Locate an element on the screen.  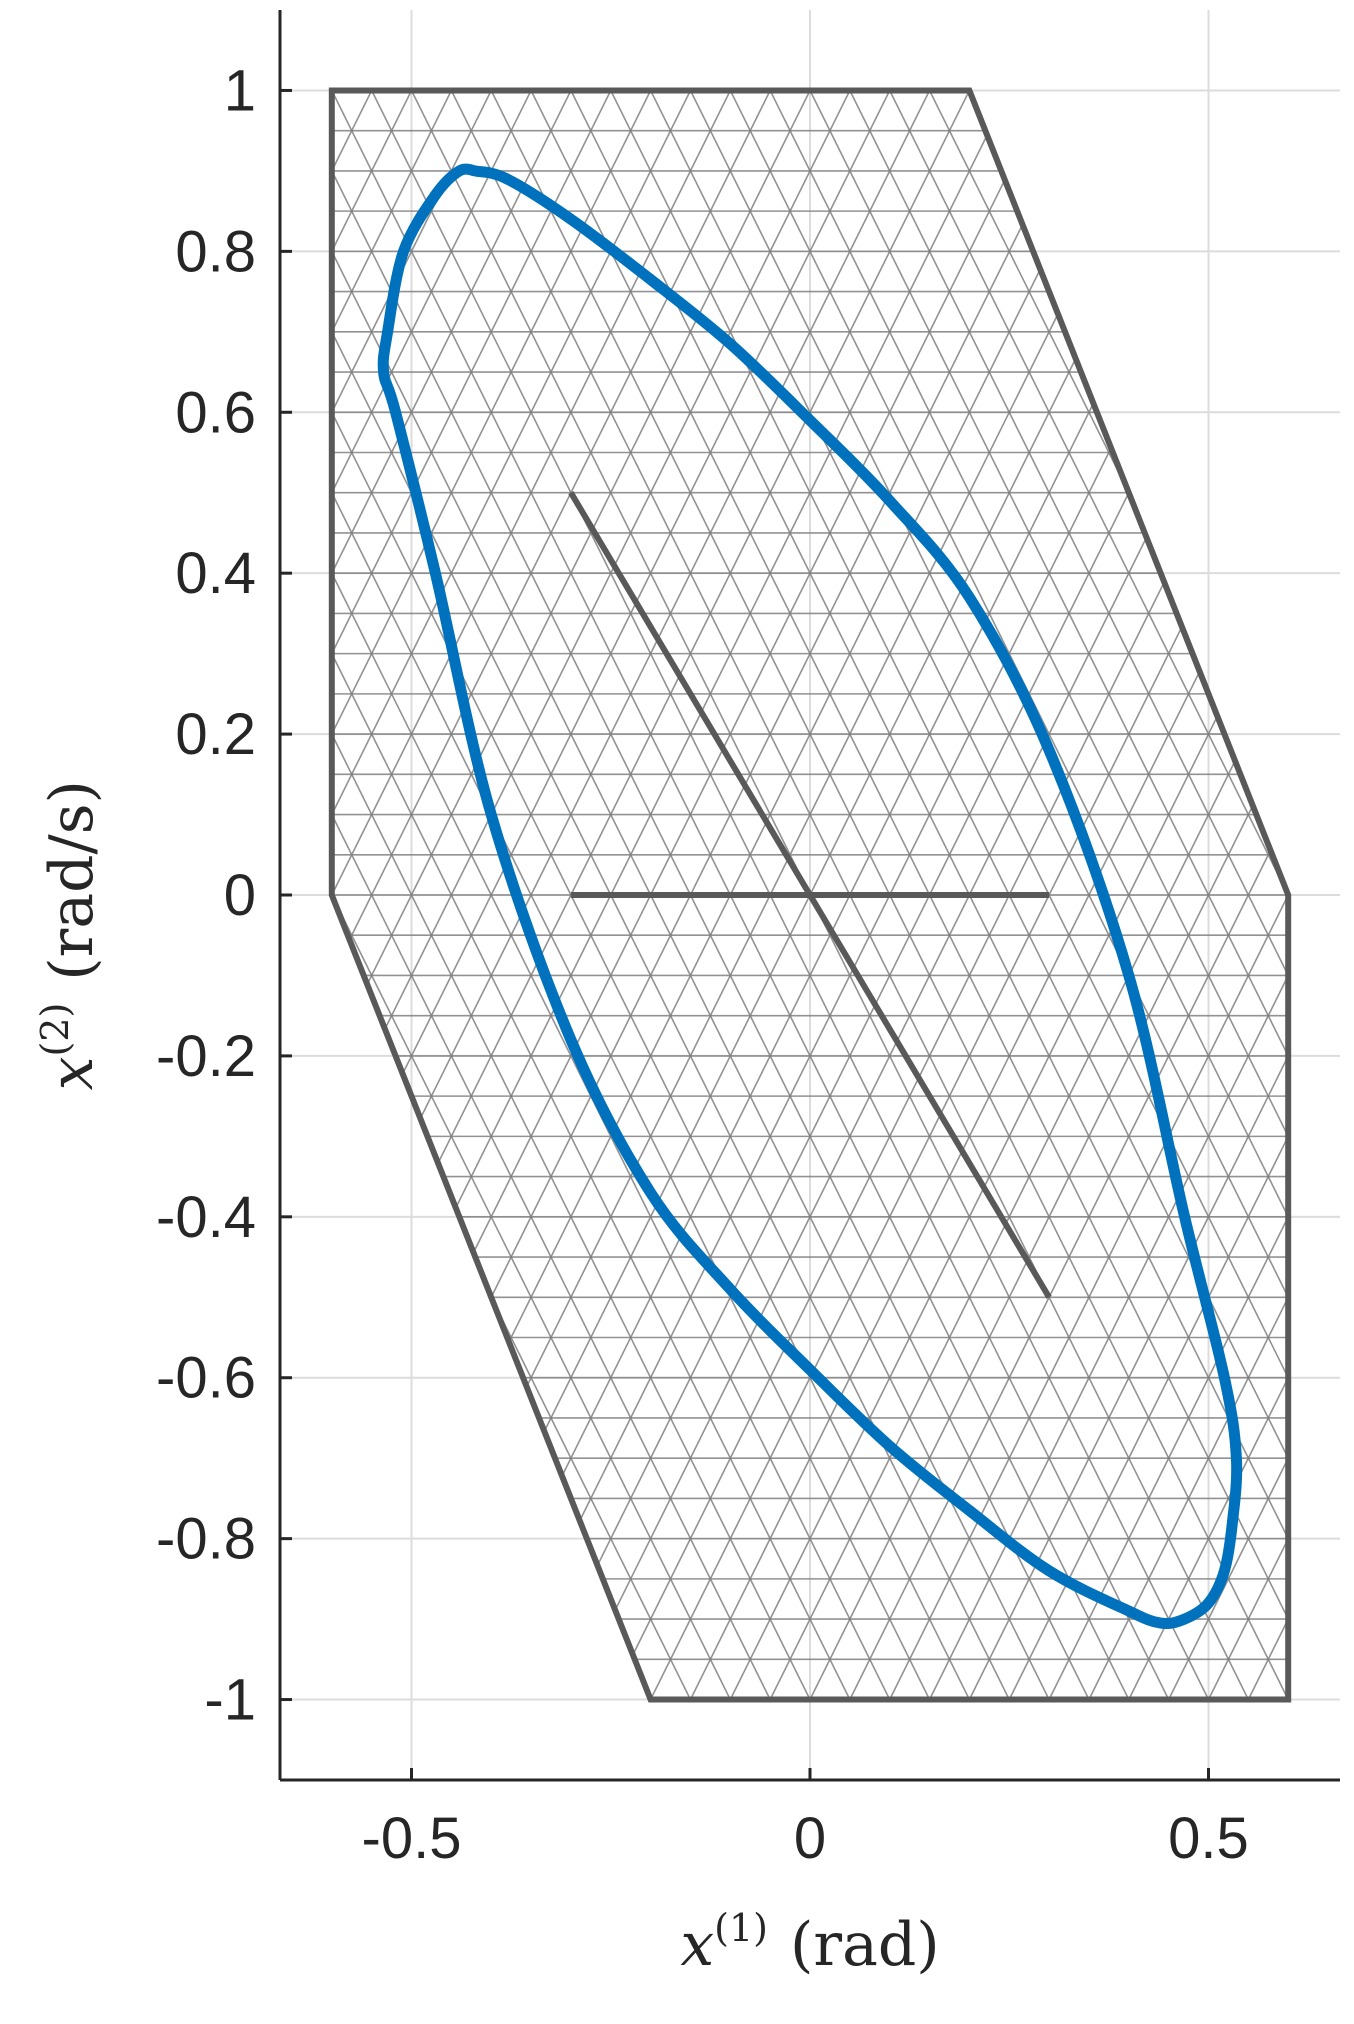
x-tick-label: 0.5 is located at coordinates (1208, 1838).